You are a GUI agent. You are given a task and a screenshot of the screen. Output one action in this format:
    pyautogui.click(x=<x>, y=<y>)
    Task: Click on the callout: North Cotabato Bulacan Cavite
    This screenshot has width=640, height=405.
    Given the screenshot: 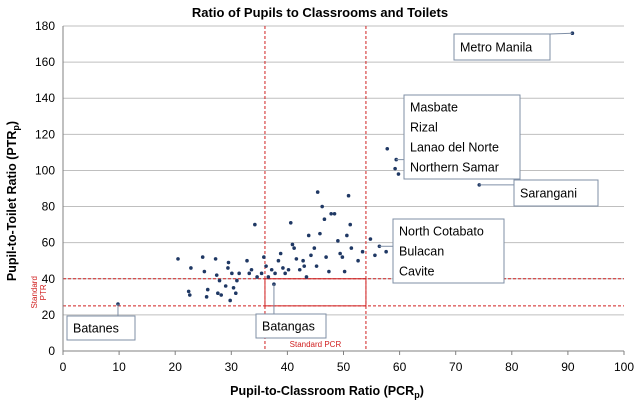 What is the action you would take?
    pyautogui.click(x=442, y=251)
    